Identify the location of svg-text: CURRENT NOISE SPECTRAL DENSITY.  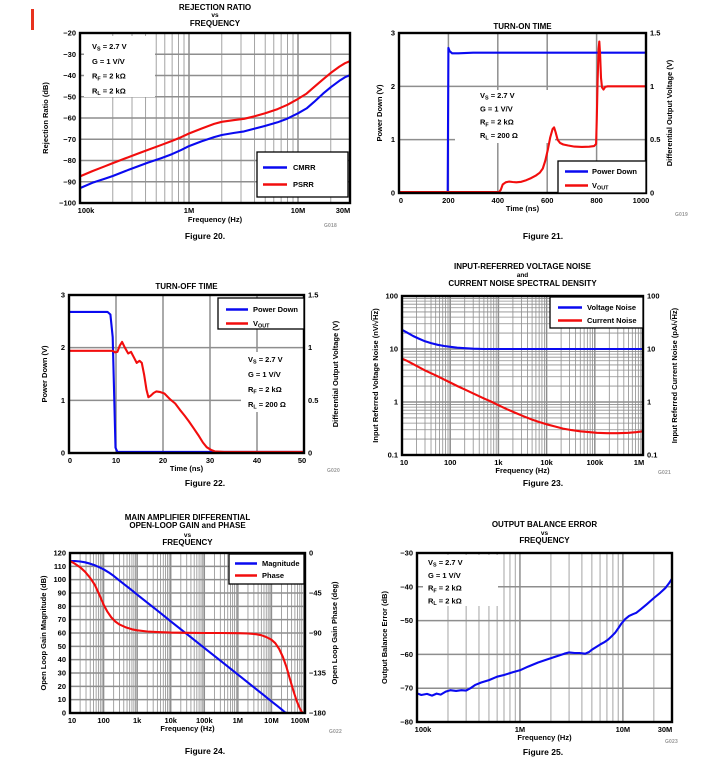
(522, 283).